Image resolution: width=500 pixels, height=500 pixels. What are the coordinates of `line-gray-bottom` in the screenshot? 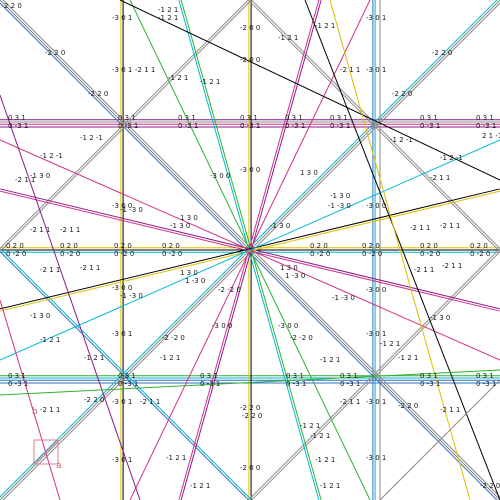 It's located at (439, 439).